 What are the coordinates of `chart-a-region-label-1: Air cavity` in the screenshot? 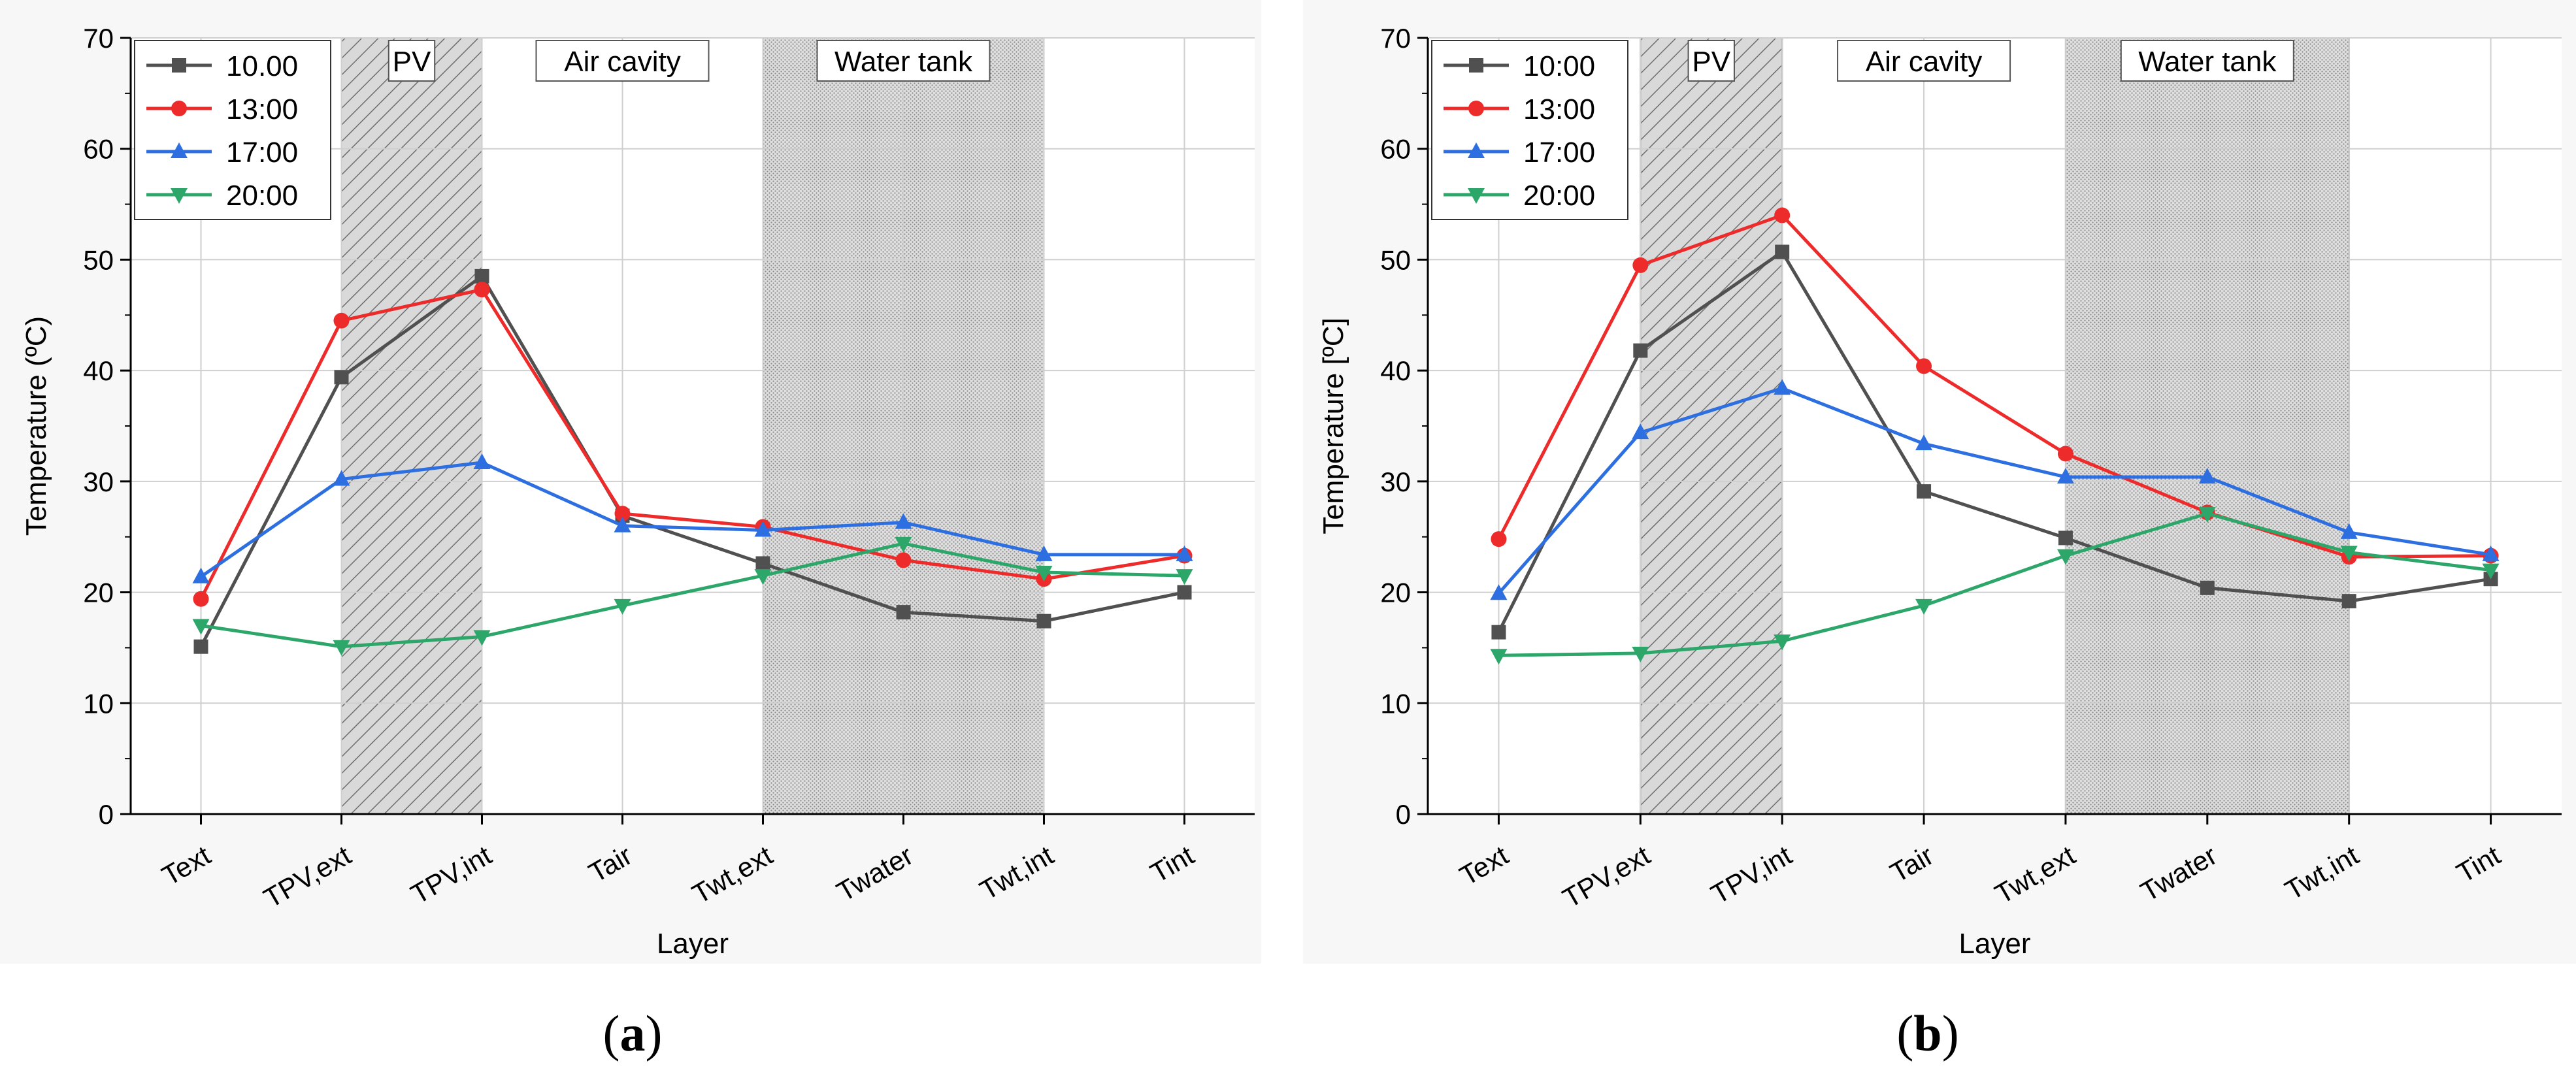 It's located at (622, 62).